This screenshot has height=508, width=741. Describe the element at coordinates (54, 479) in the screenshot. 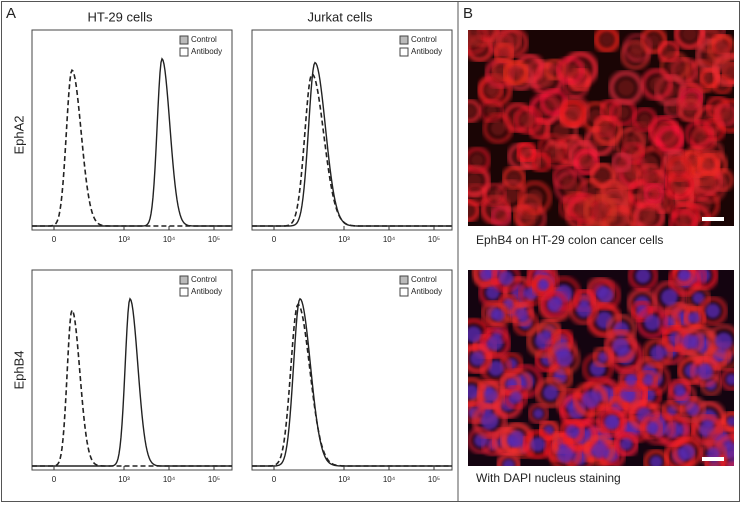

I see `x-tick-label: 0` at that location.